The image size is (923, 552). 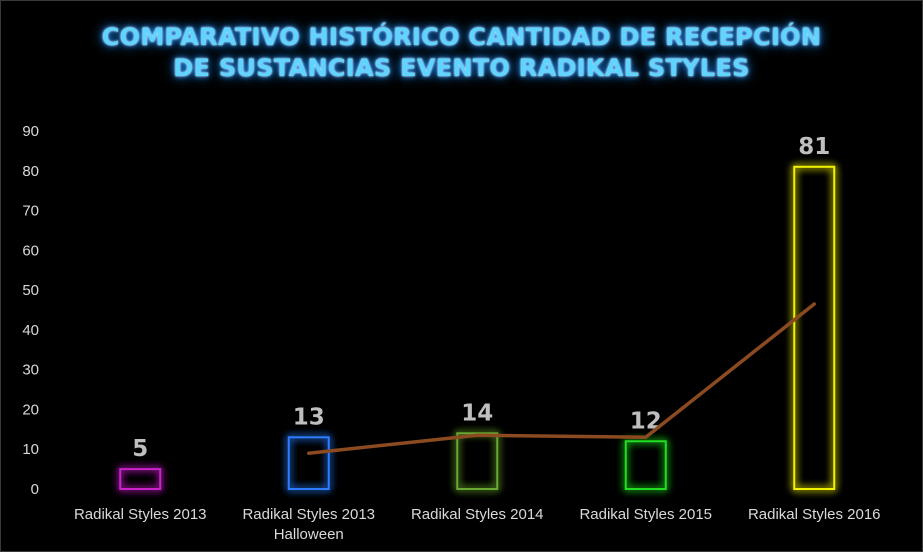 What do you see at coordinates (140, 449) in the screenshot?
I see `data-label-1: 5` at bounding box center [140, 449].